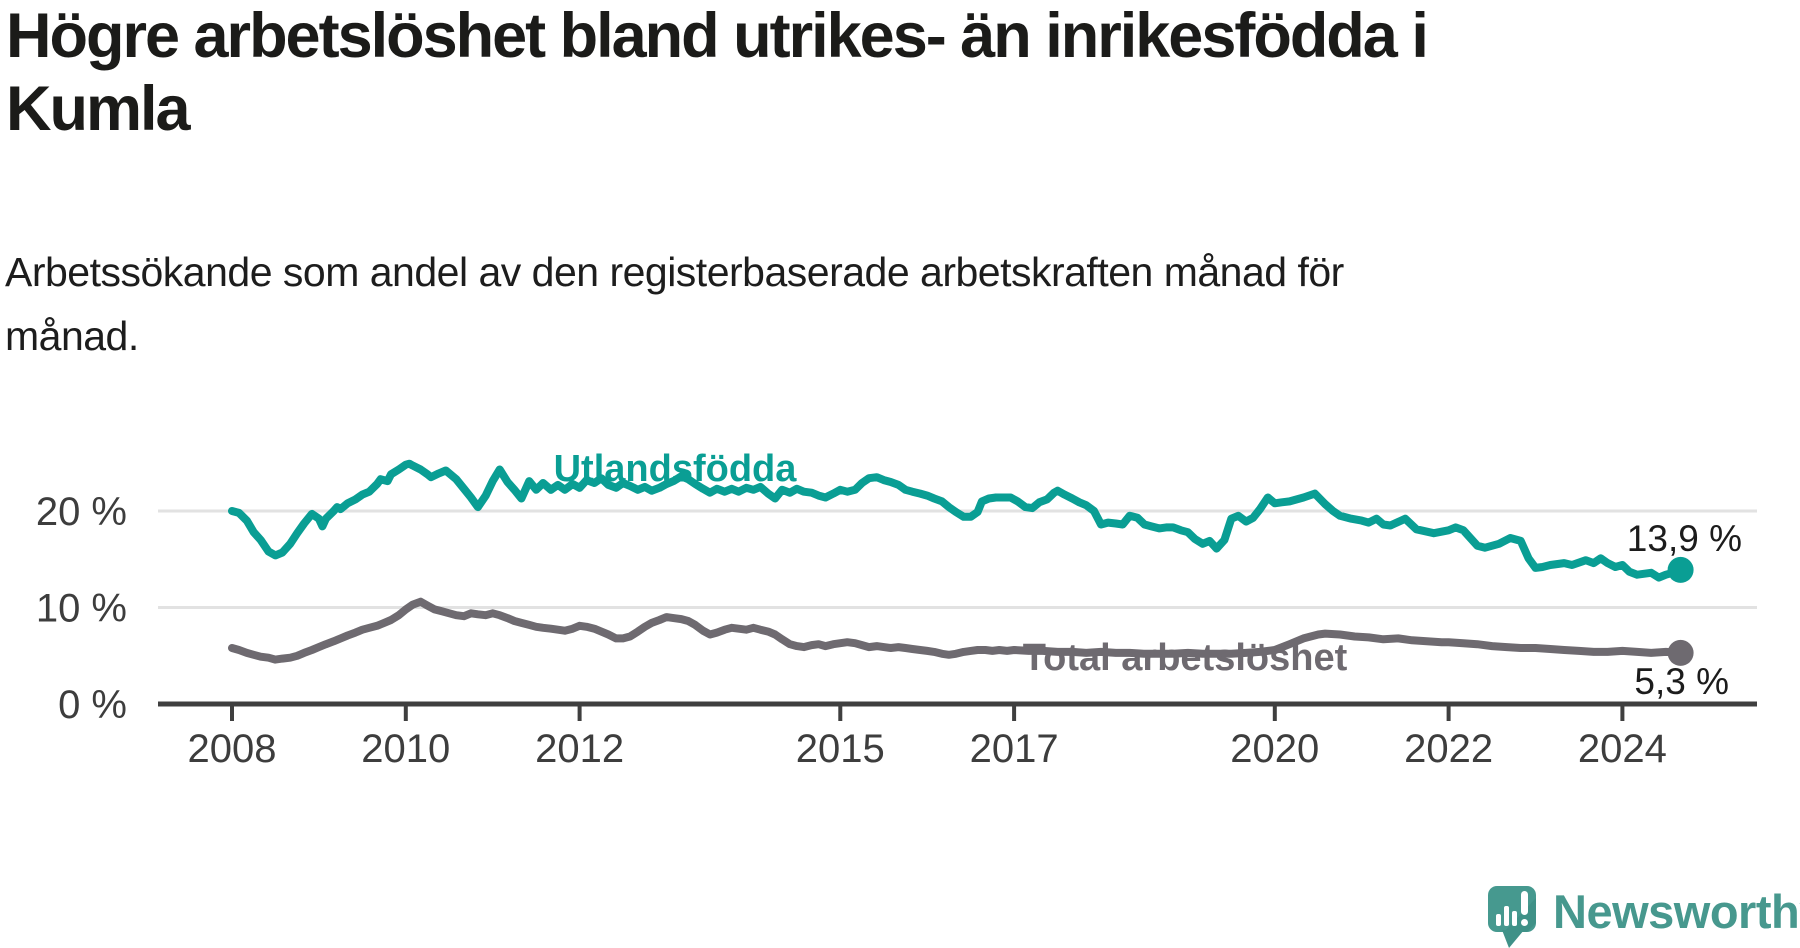 The image size is (1800, 948). What do you see at coordinates (405, 749) in the screenshot?
I see `x-axis-label-2010: 2010` at bounding box center [405, 749].